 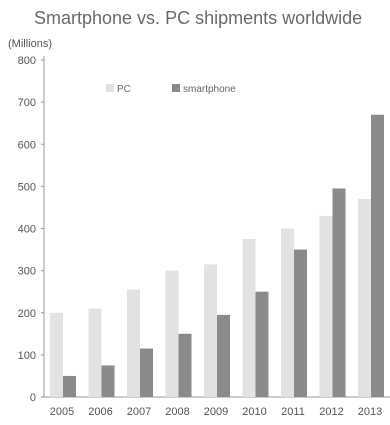 I want to click on y-tick-label: 100, so click(x=27, y=356).